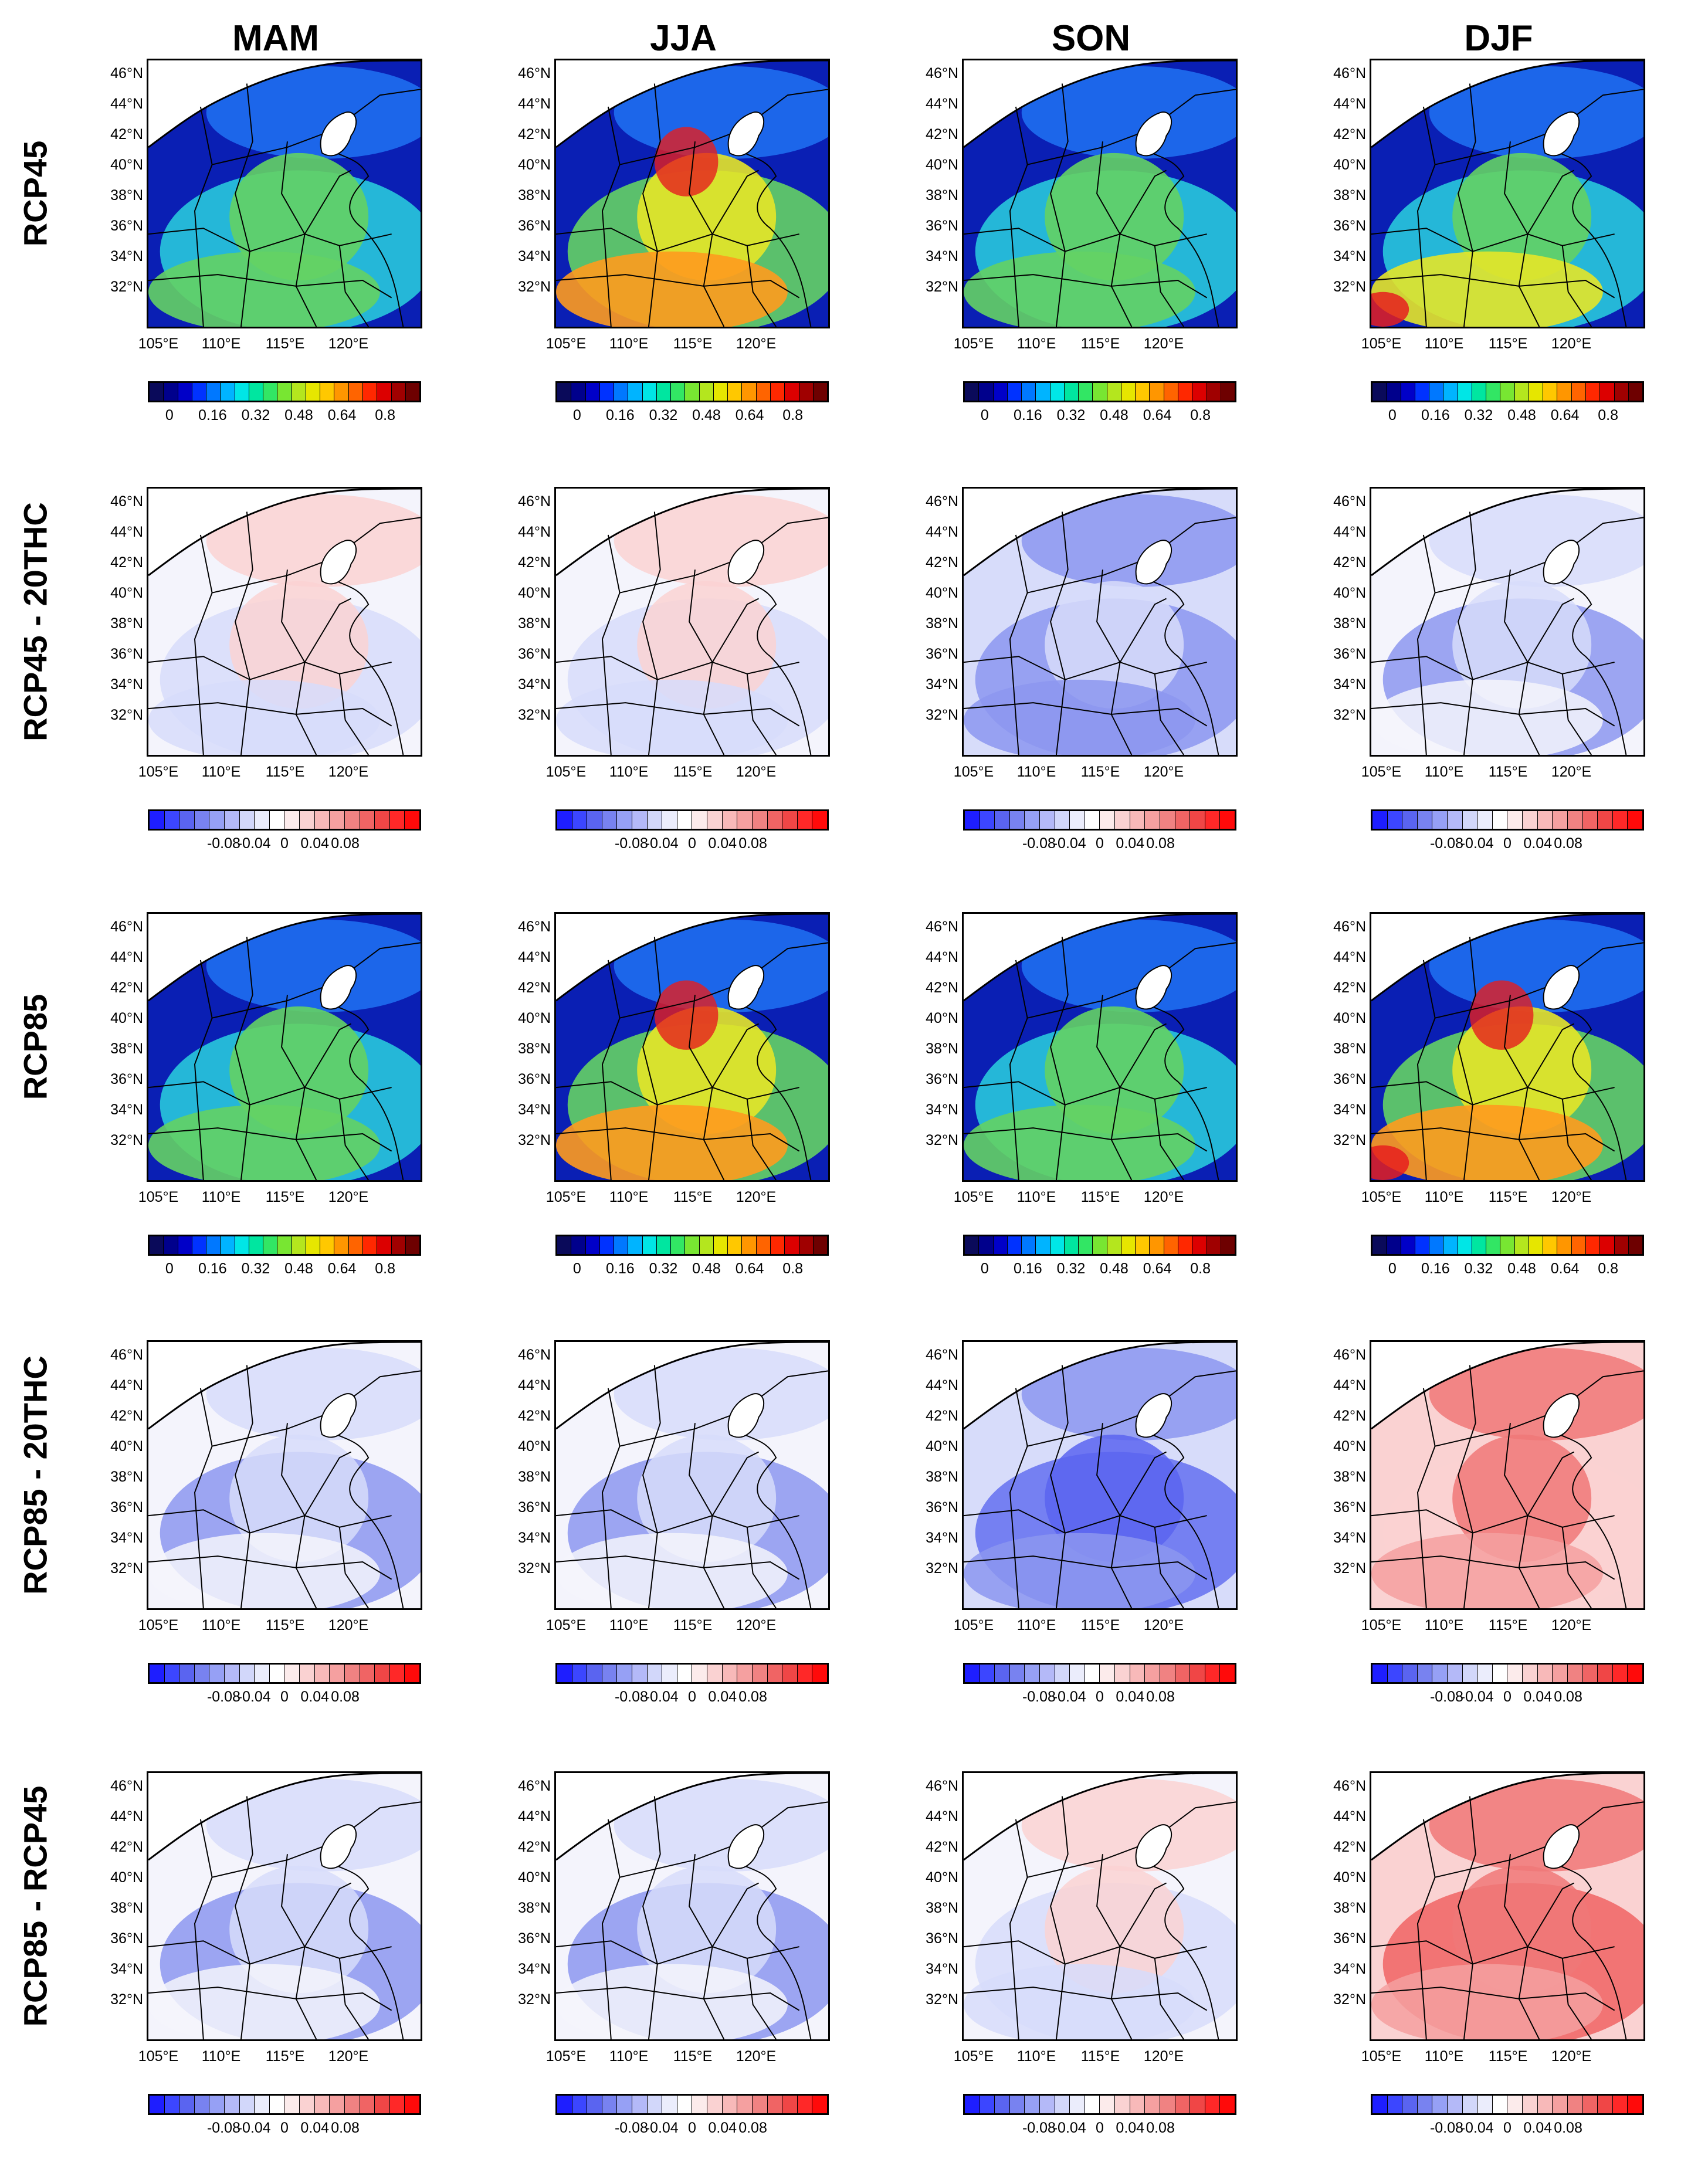 This screenshot has width=1708, height=2176. I want to click on colorbar-tick-label: -0.08, so click(631, 2128).